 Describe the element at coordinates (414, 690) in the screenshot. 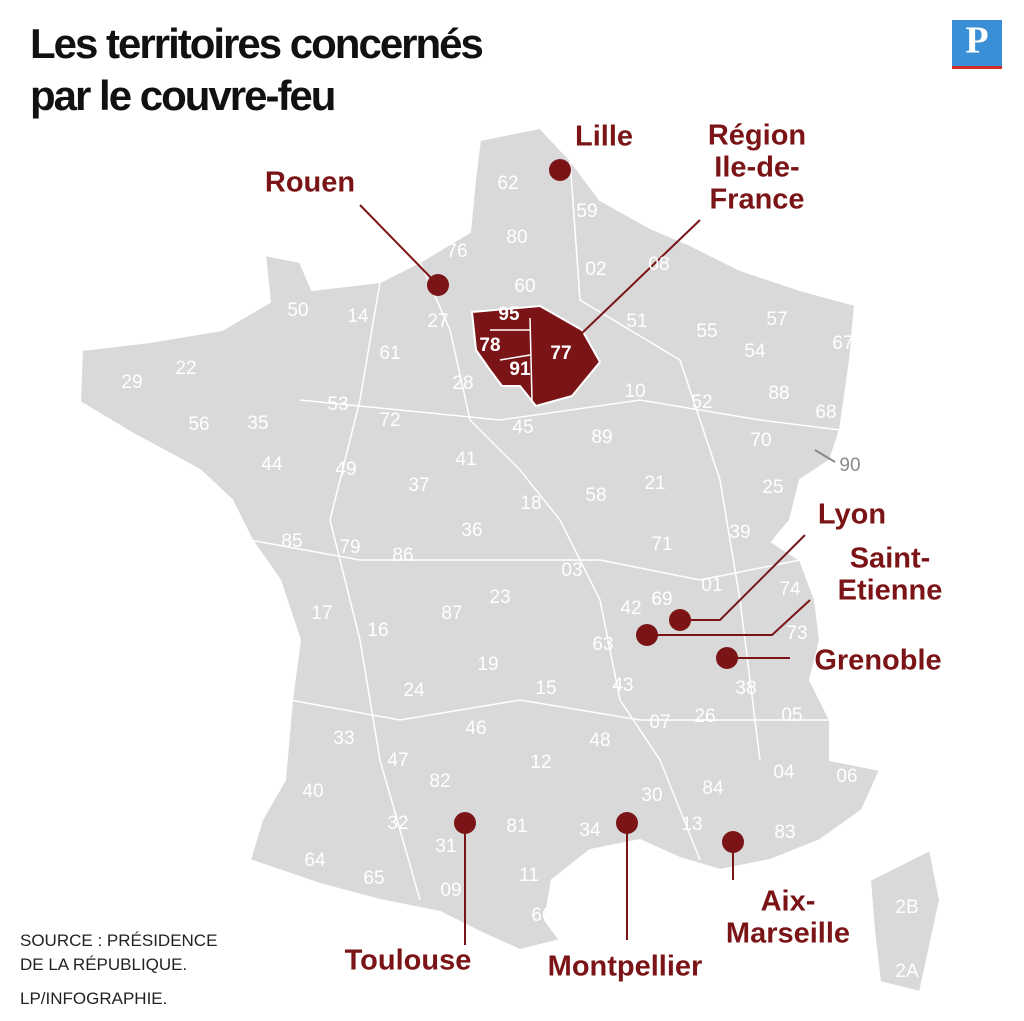

I see `department-number: 24` at that location.